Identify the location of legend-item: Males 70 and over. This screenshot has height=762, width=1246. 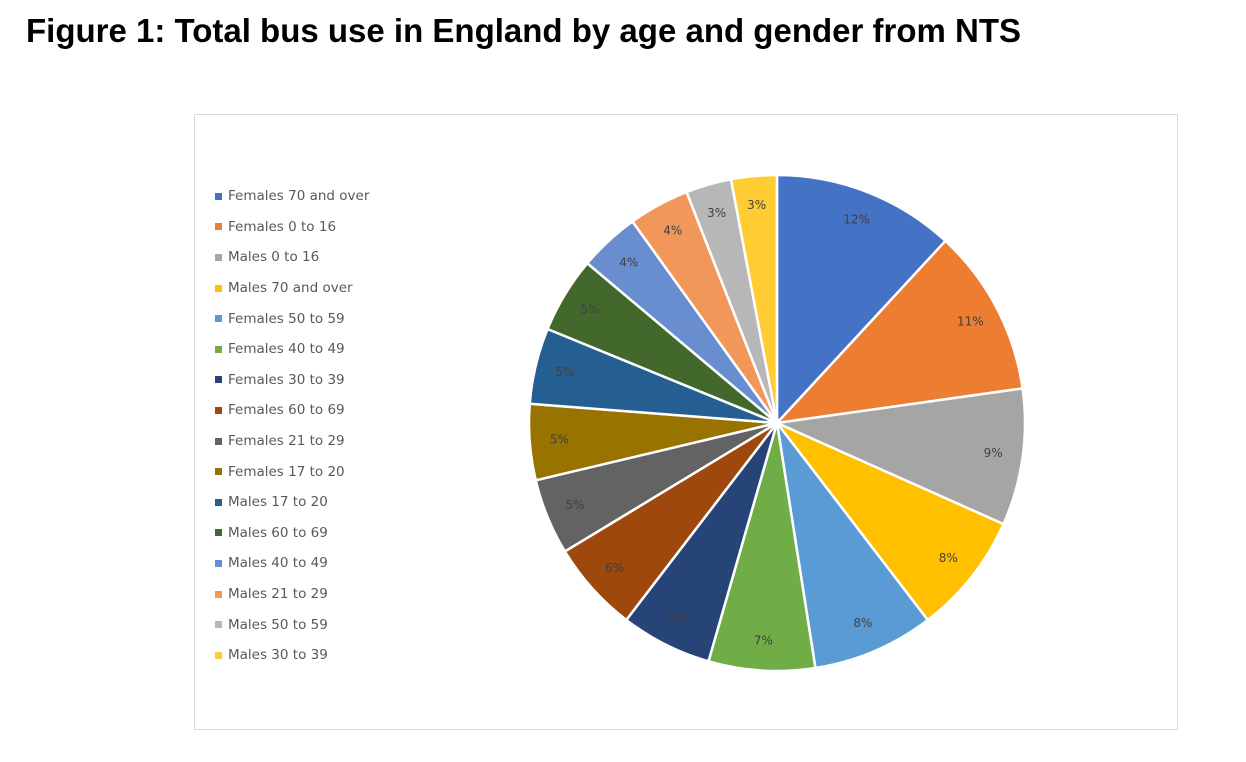
(292, 288).